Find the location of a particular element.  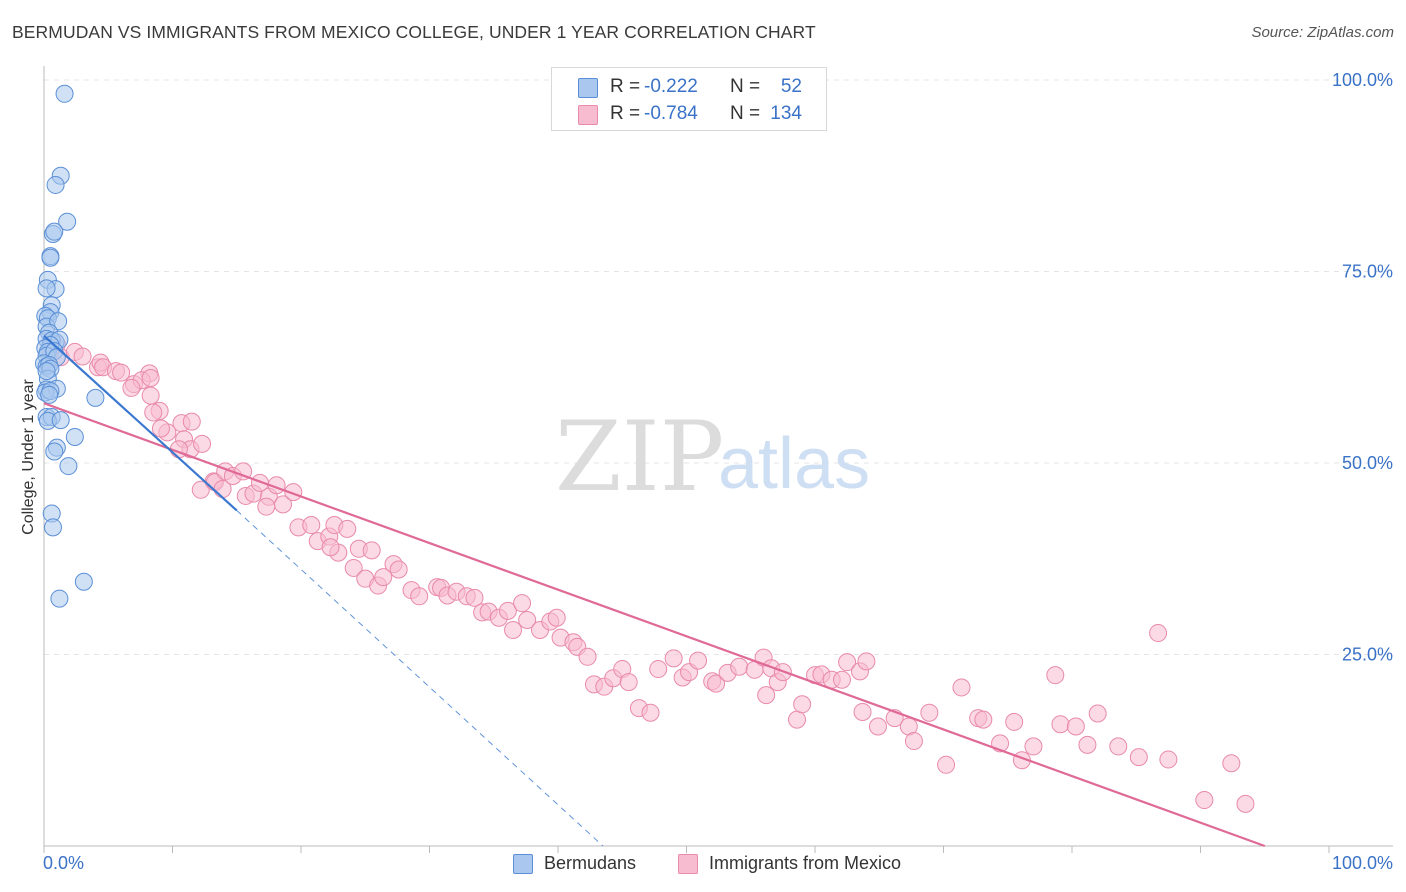

bermudans-legend-icon is located at coordinates (523, 864).